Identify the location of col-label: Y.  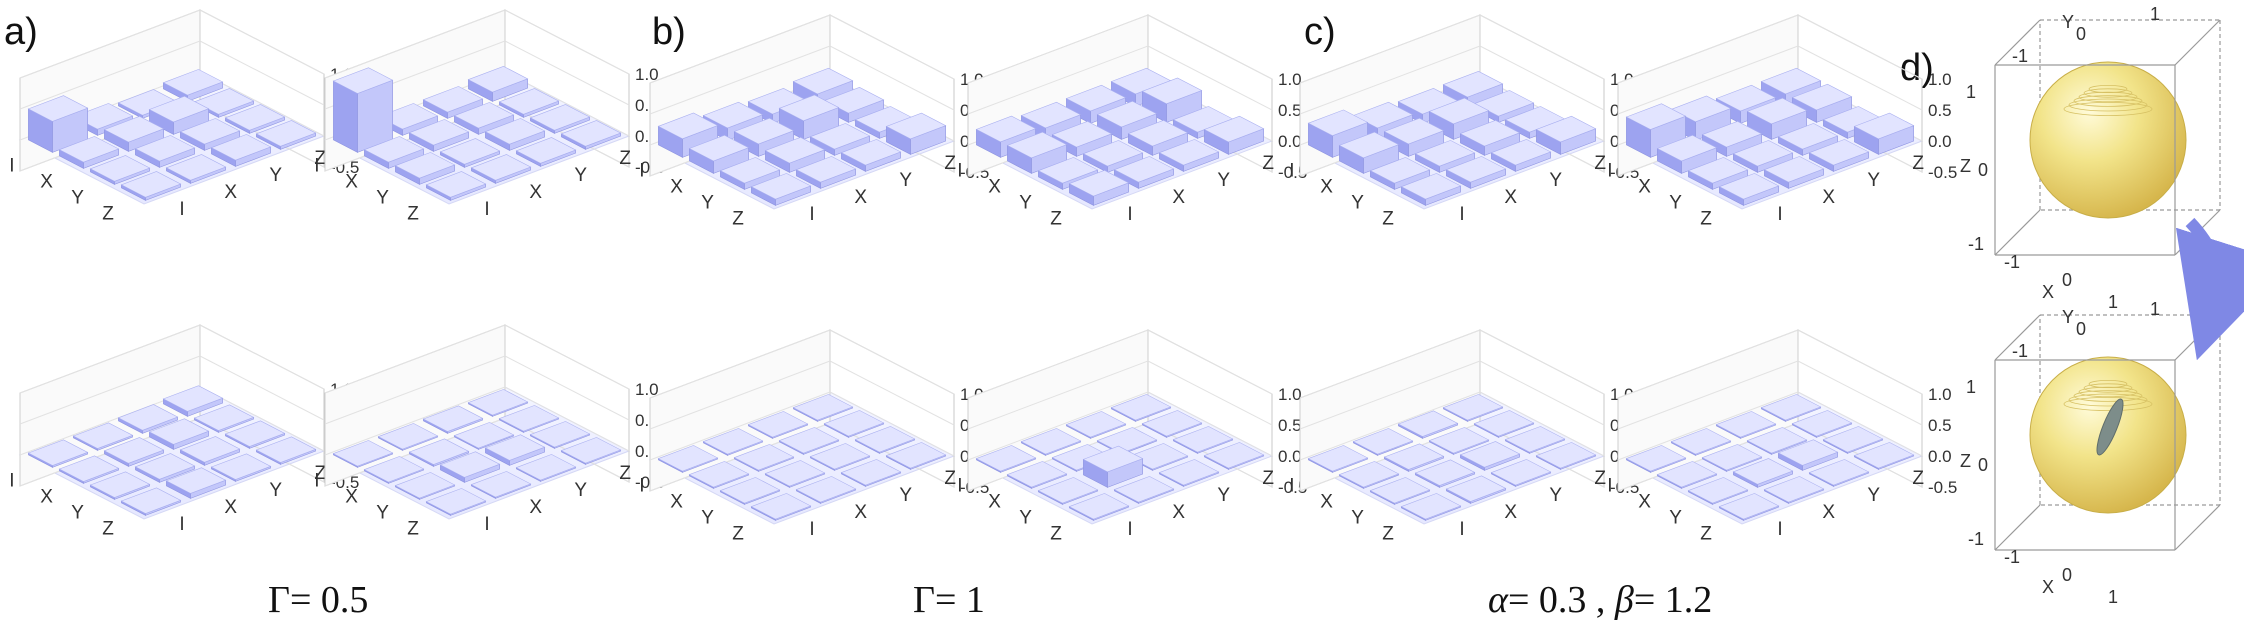
(905, 495).